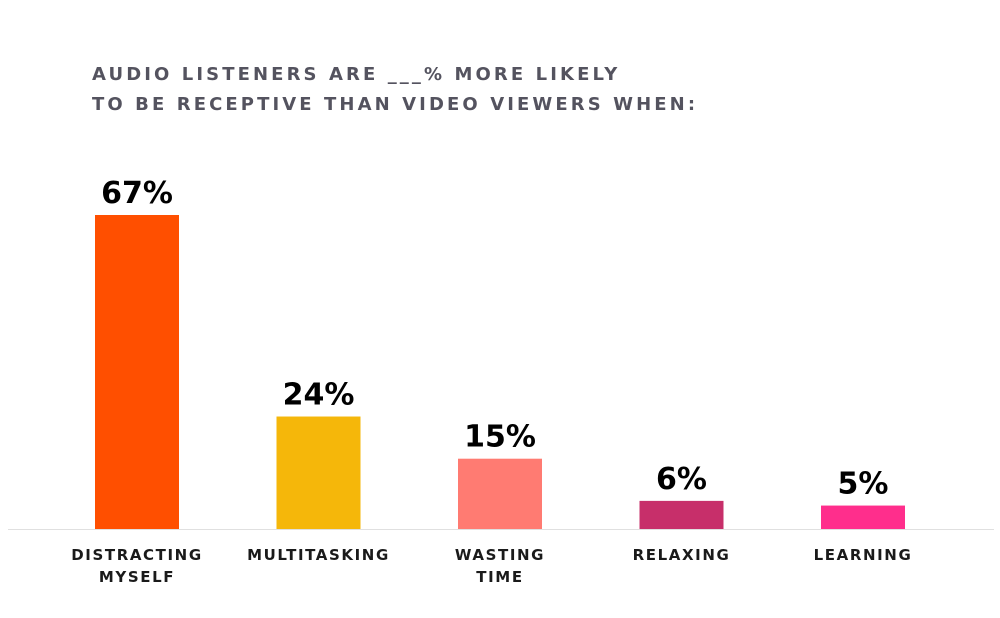  What do you see at coordinates (356, 74) in the screenshot?
I see `chart-title-line-1: AUDIO LISTENERS ARE ___% MORE LIKELY` at bounding box center [356, 74].